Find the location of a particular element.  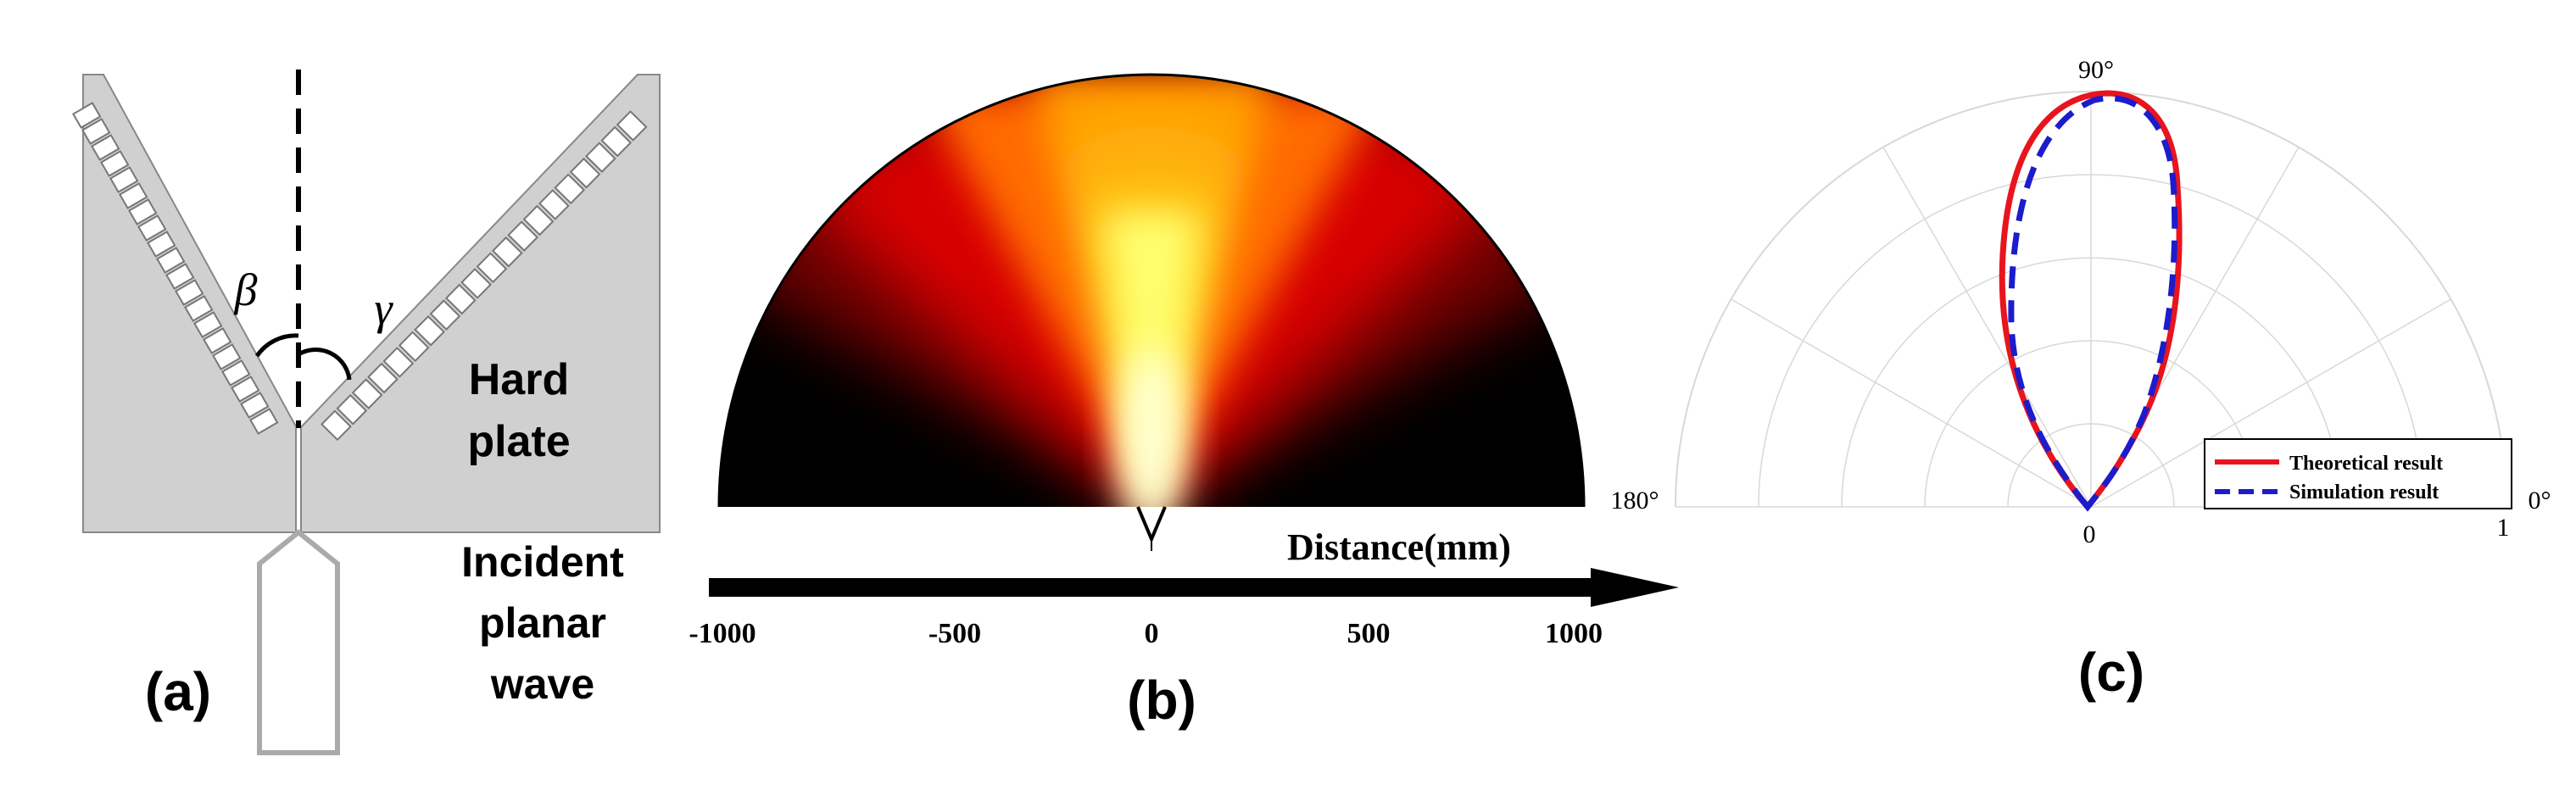

panel-c-caption: (c) is located at coordinates (2111, 672).